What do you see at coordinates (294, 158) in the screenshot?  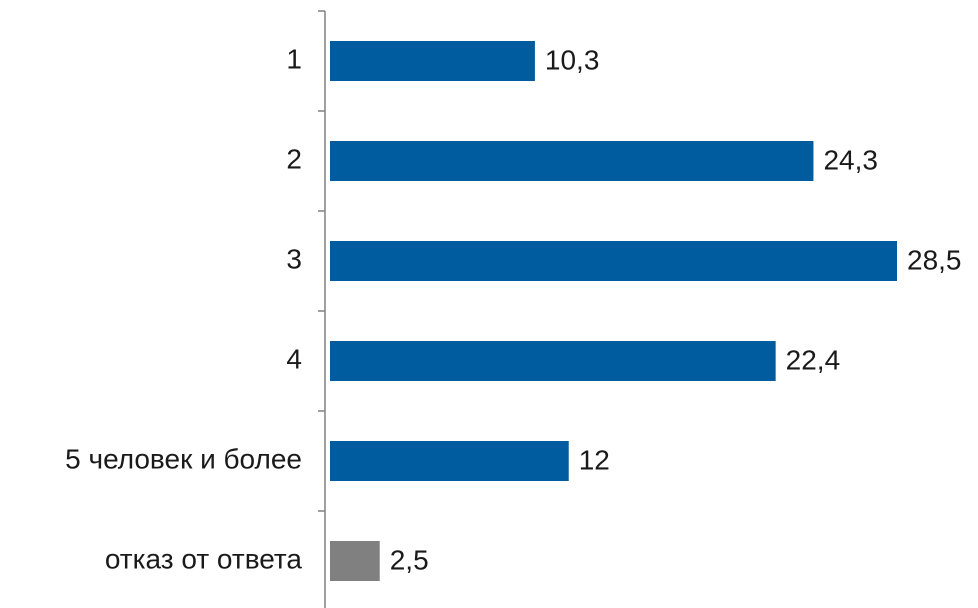 I see `category-label: 2` at bounding box center [294, 158].